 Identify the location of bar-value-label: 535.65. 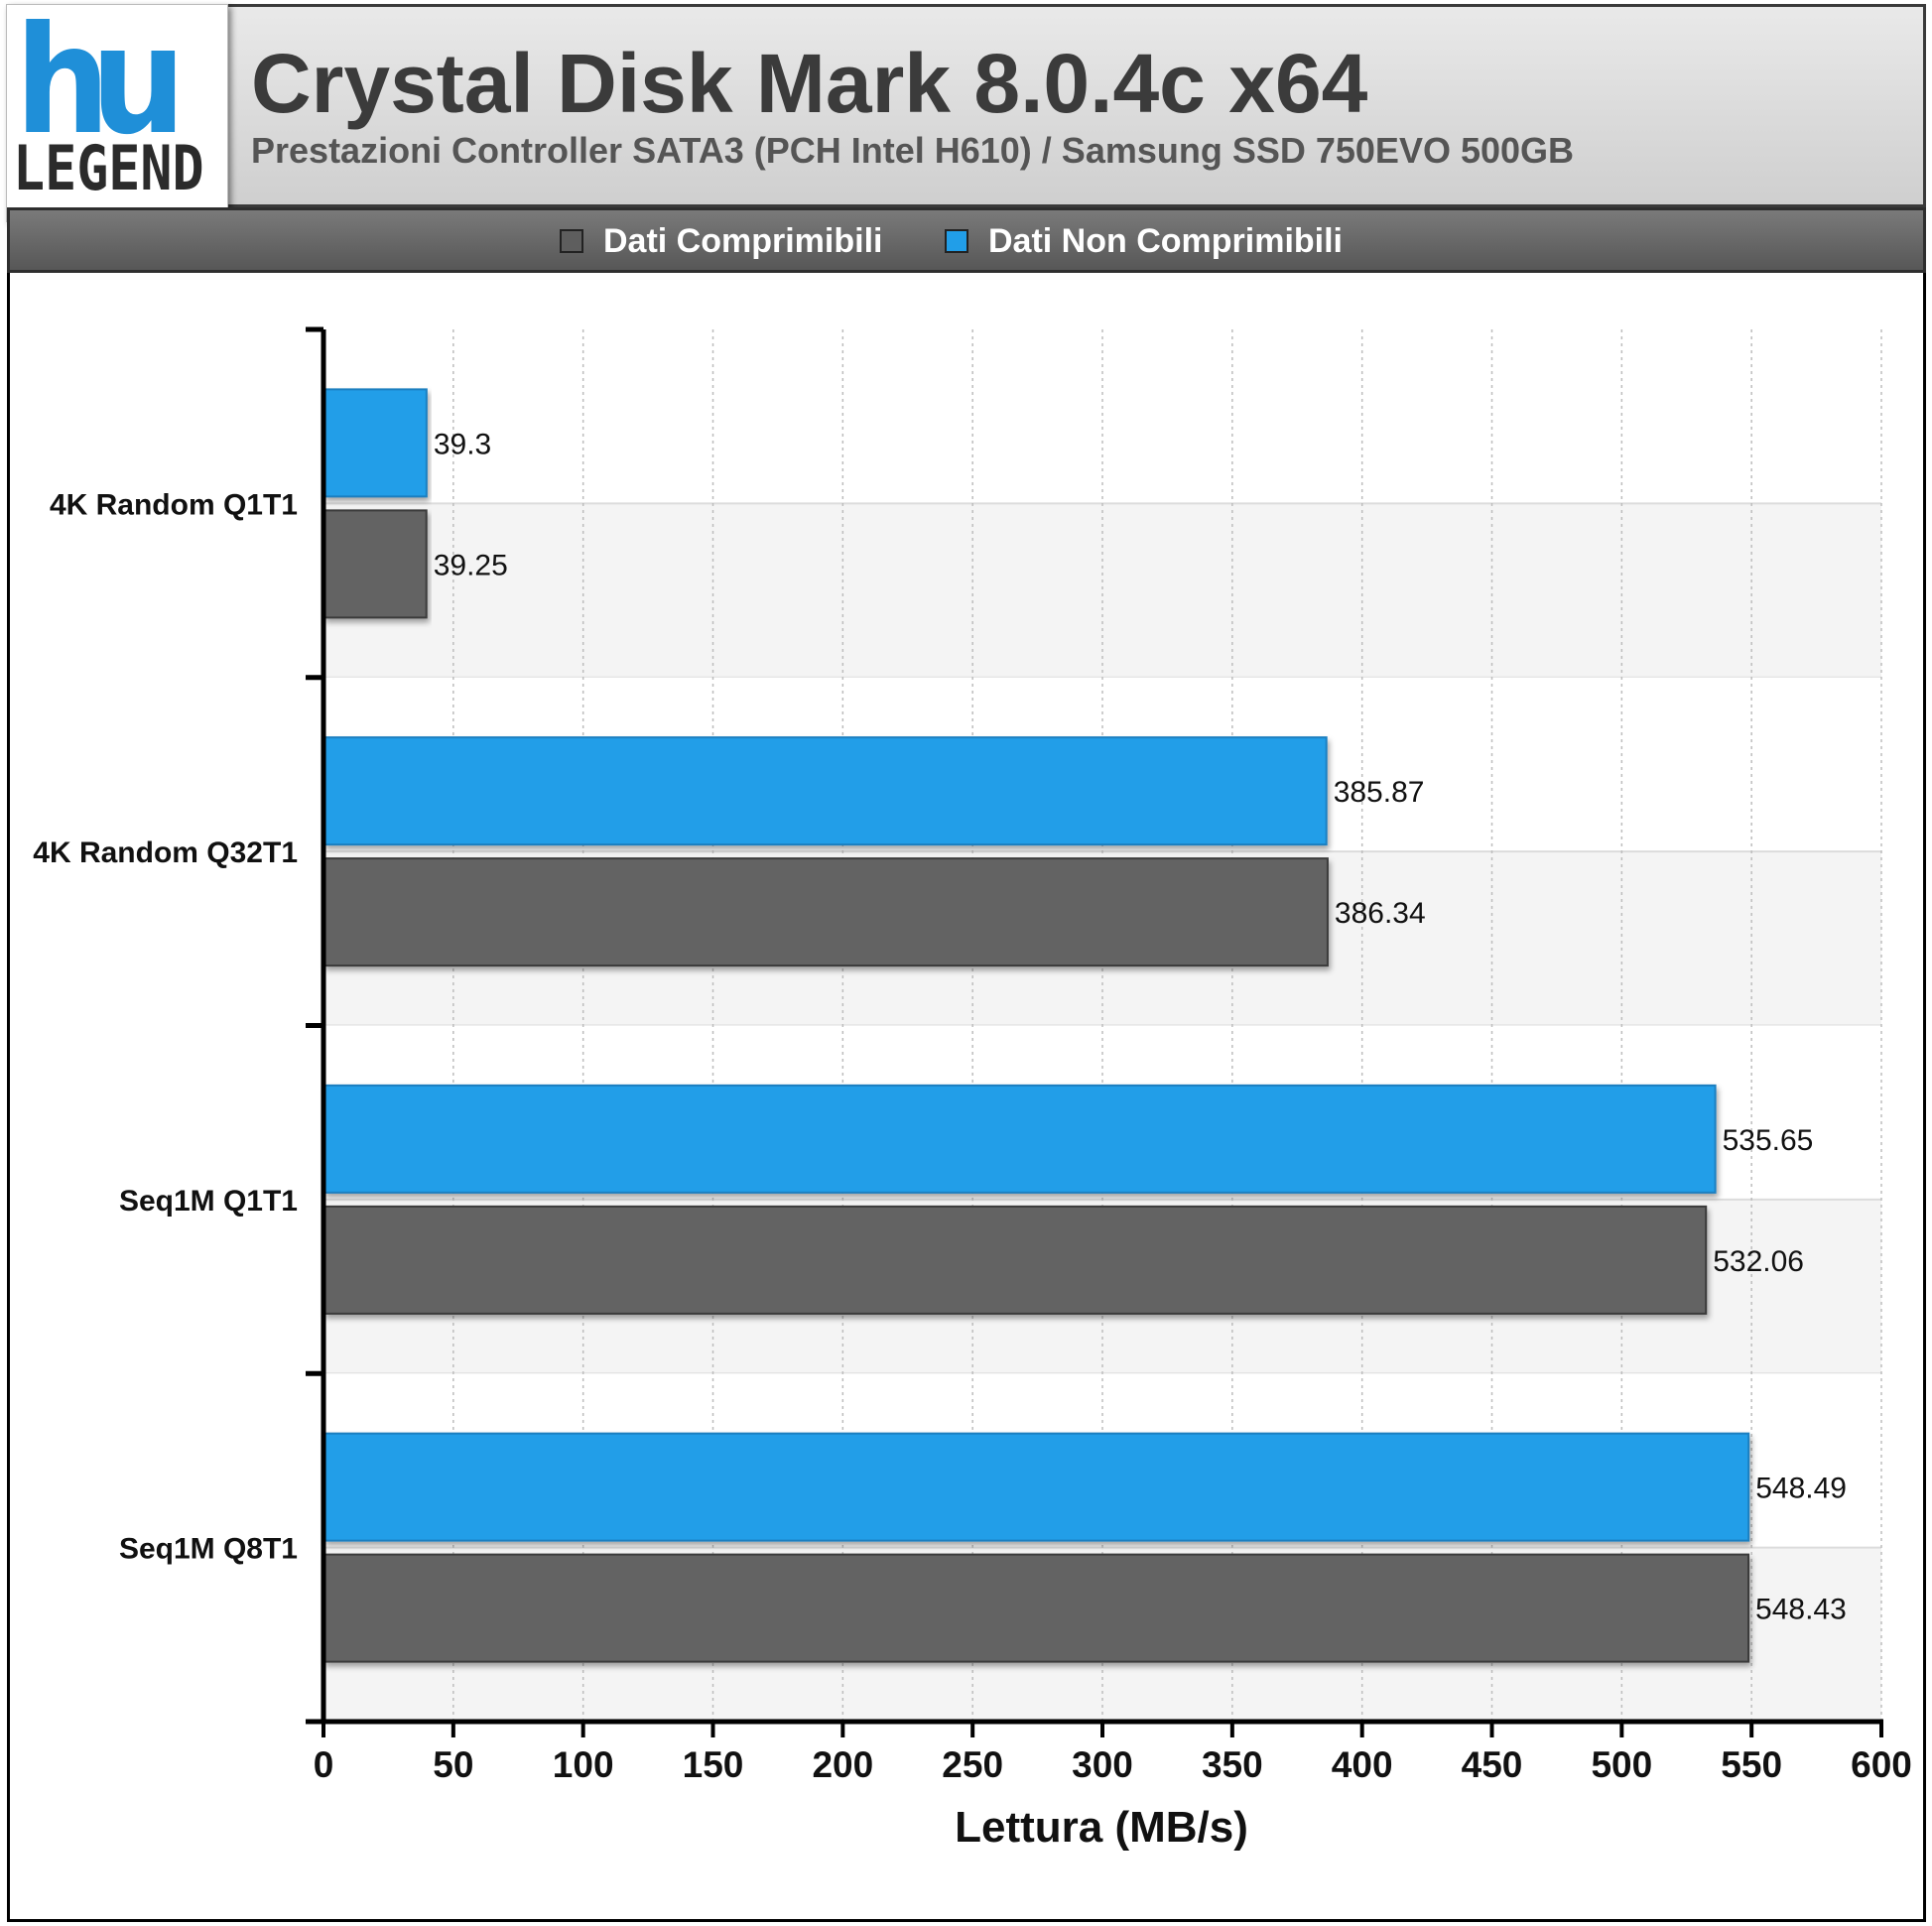
(1769, 1140).